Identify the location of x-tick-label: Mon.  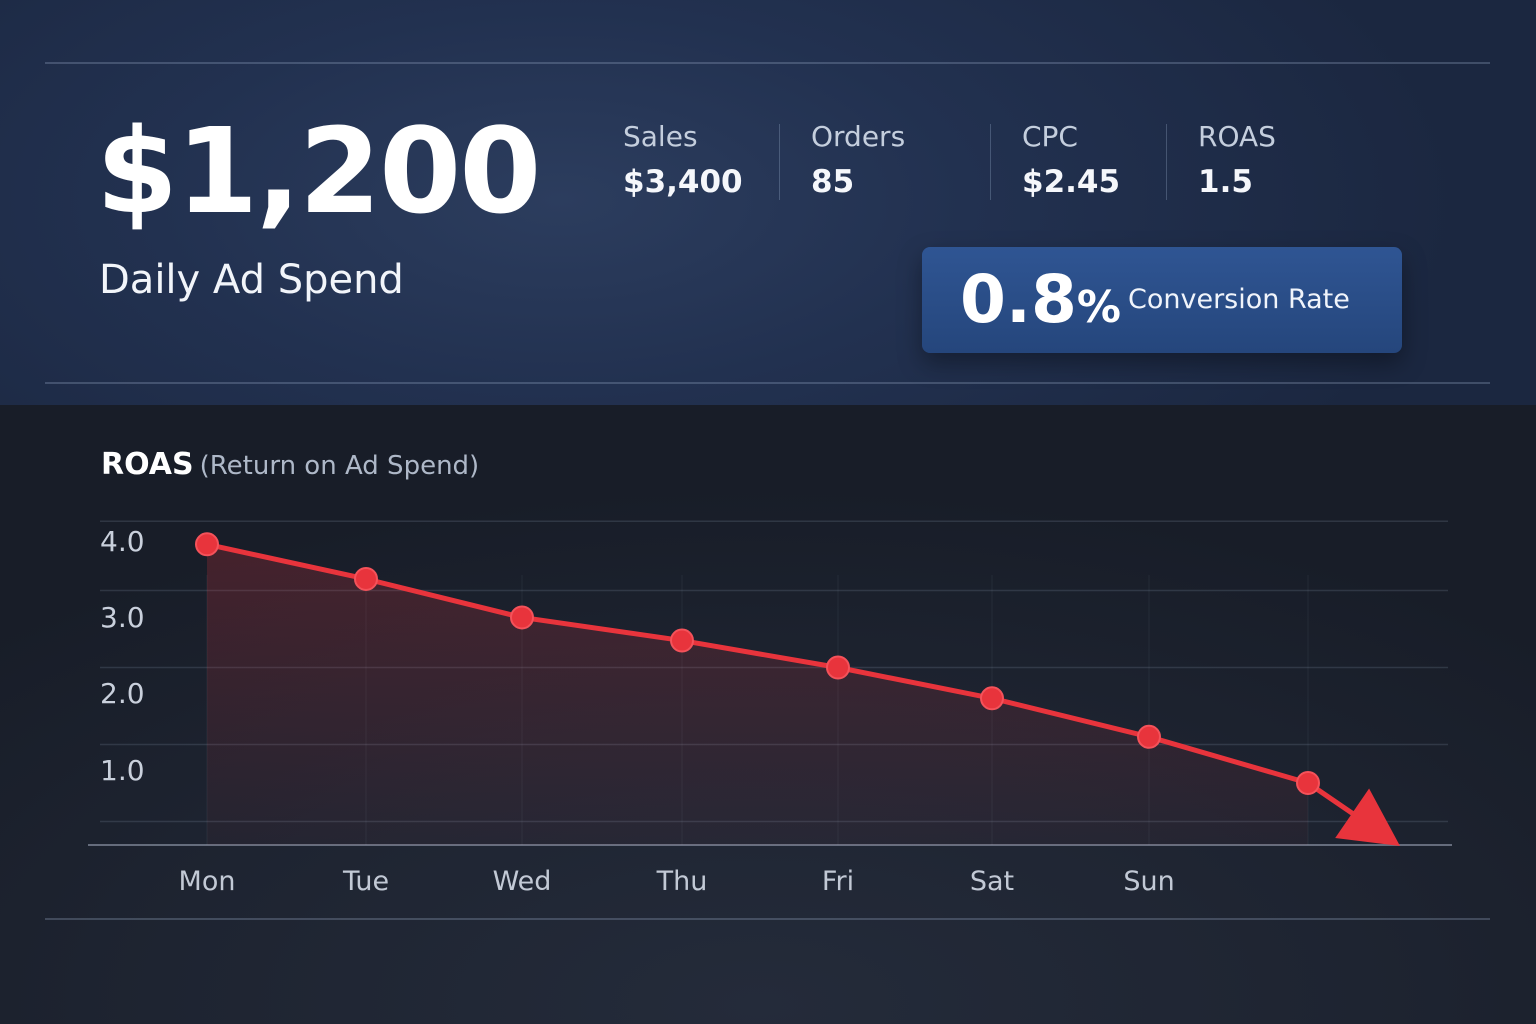
(207, 881).